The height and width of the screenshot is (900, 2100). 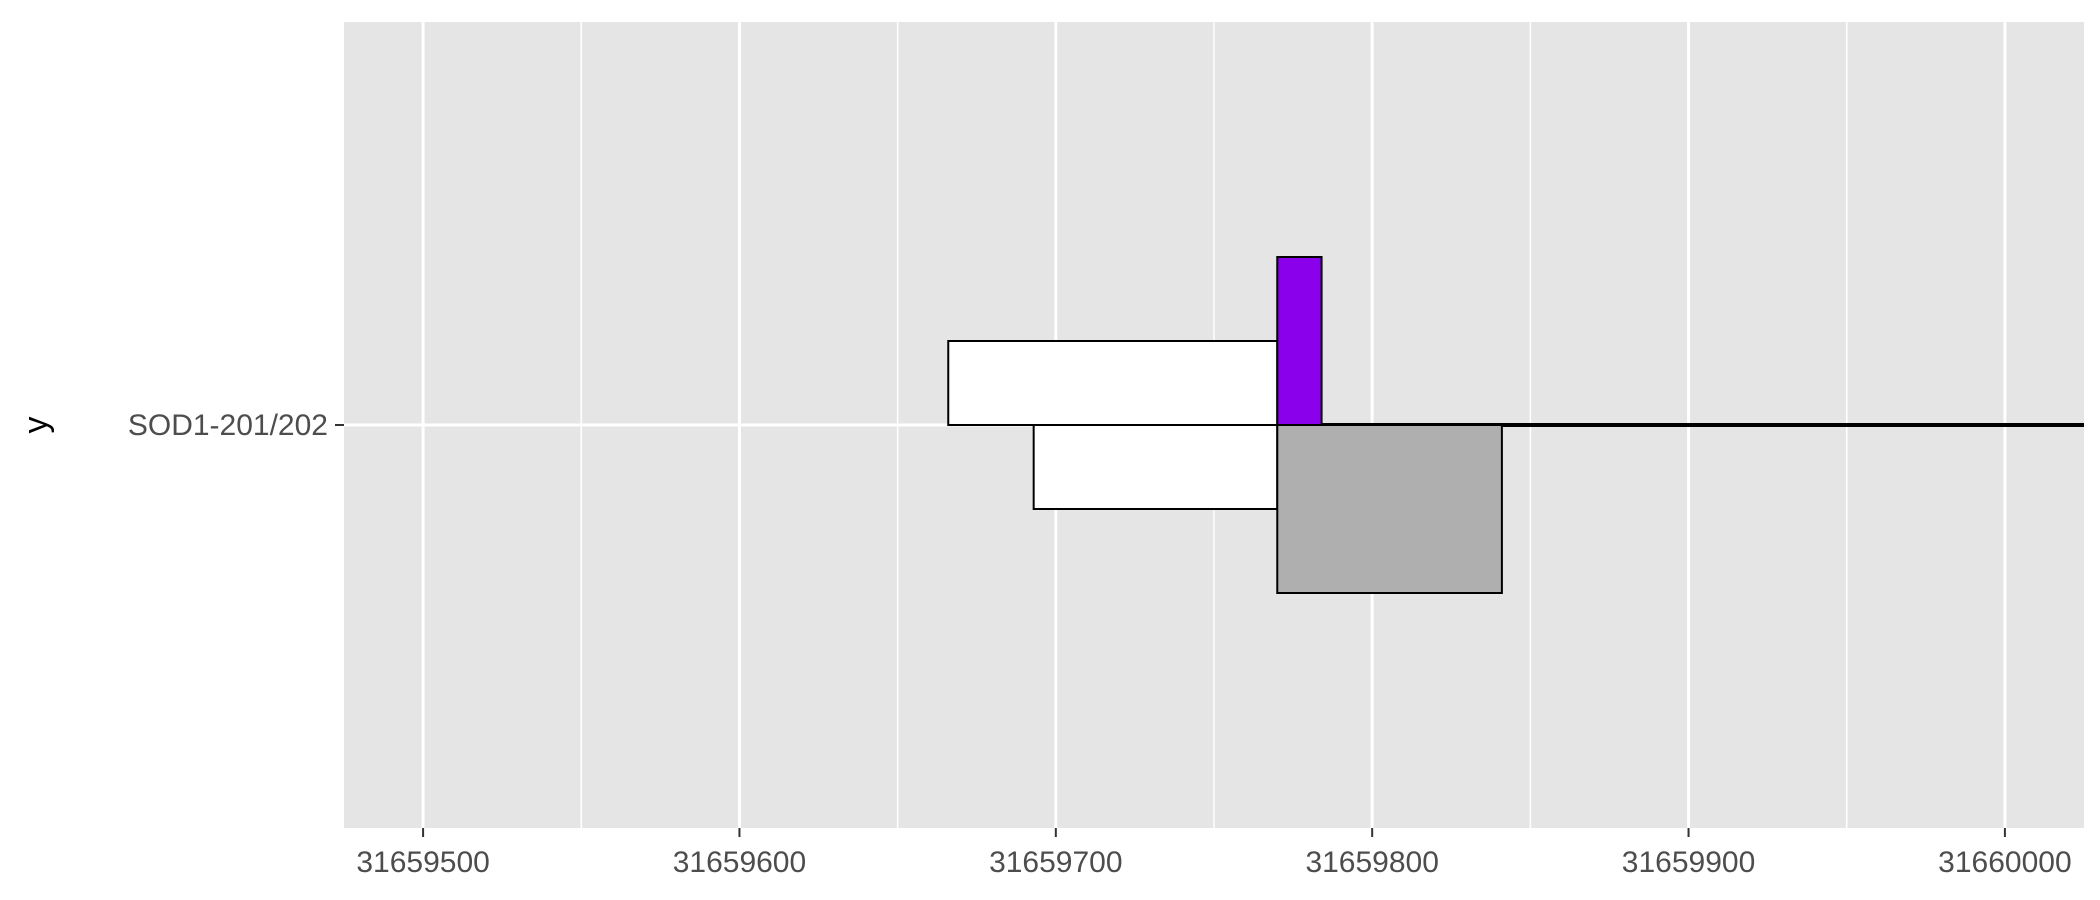 I want to click on x-tick-label: 31659600, so click(x=739, y=862).